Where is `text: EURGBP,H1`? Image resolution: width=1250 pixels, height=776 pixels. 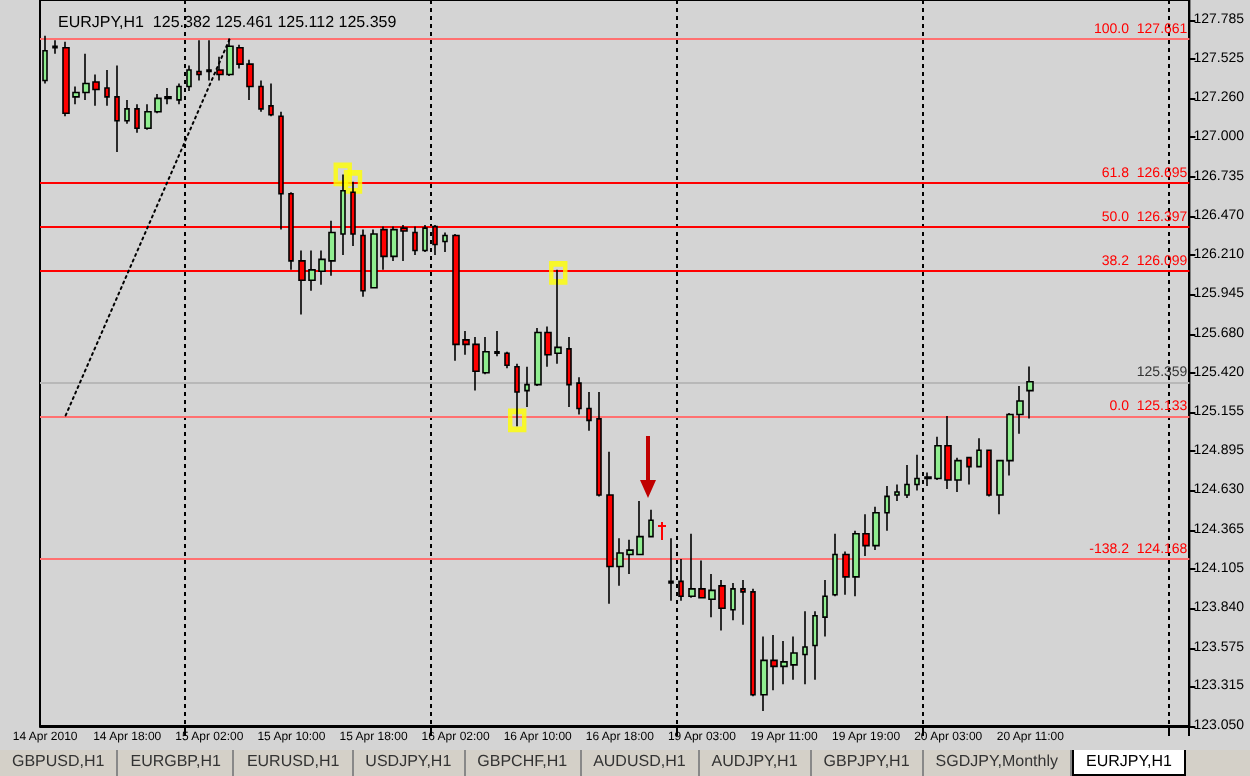 text: EURGBP,H1 is located at coordinates (176, 763).